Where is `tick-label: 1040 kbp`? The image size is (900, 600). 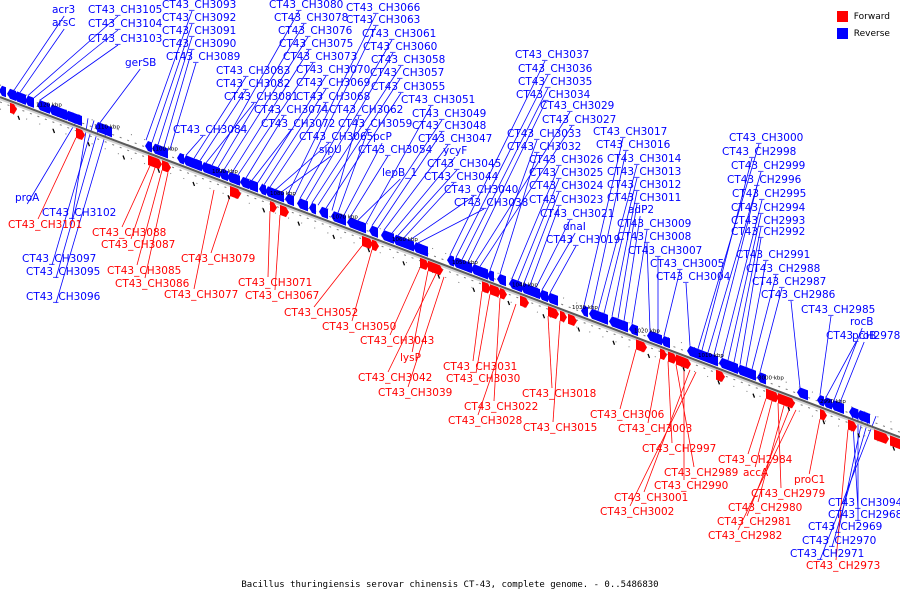
tick-label: 1040 kbp is located at coordinates (525, 286).